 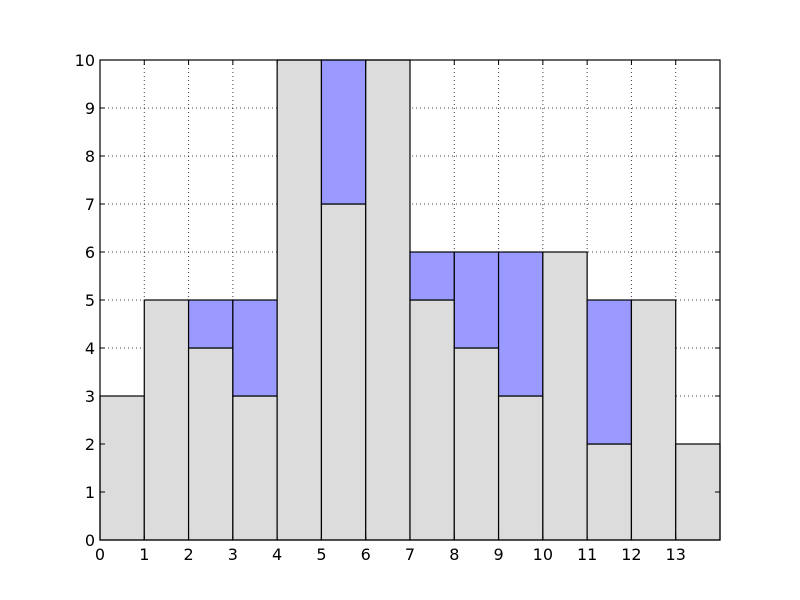 What do you see at coordinates (90, 540) in the screenshot?
I see `y-tick-label: 0` at bounding box center [90, 540].